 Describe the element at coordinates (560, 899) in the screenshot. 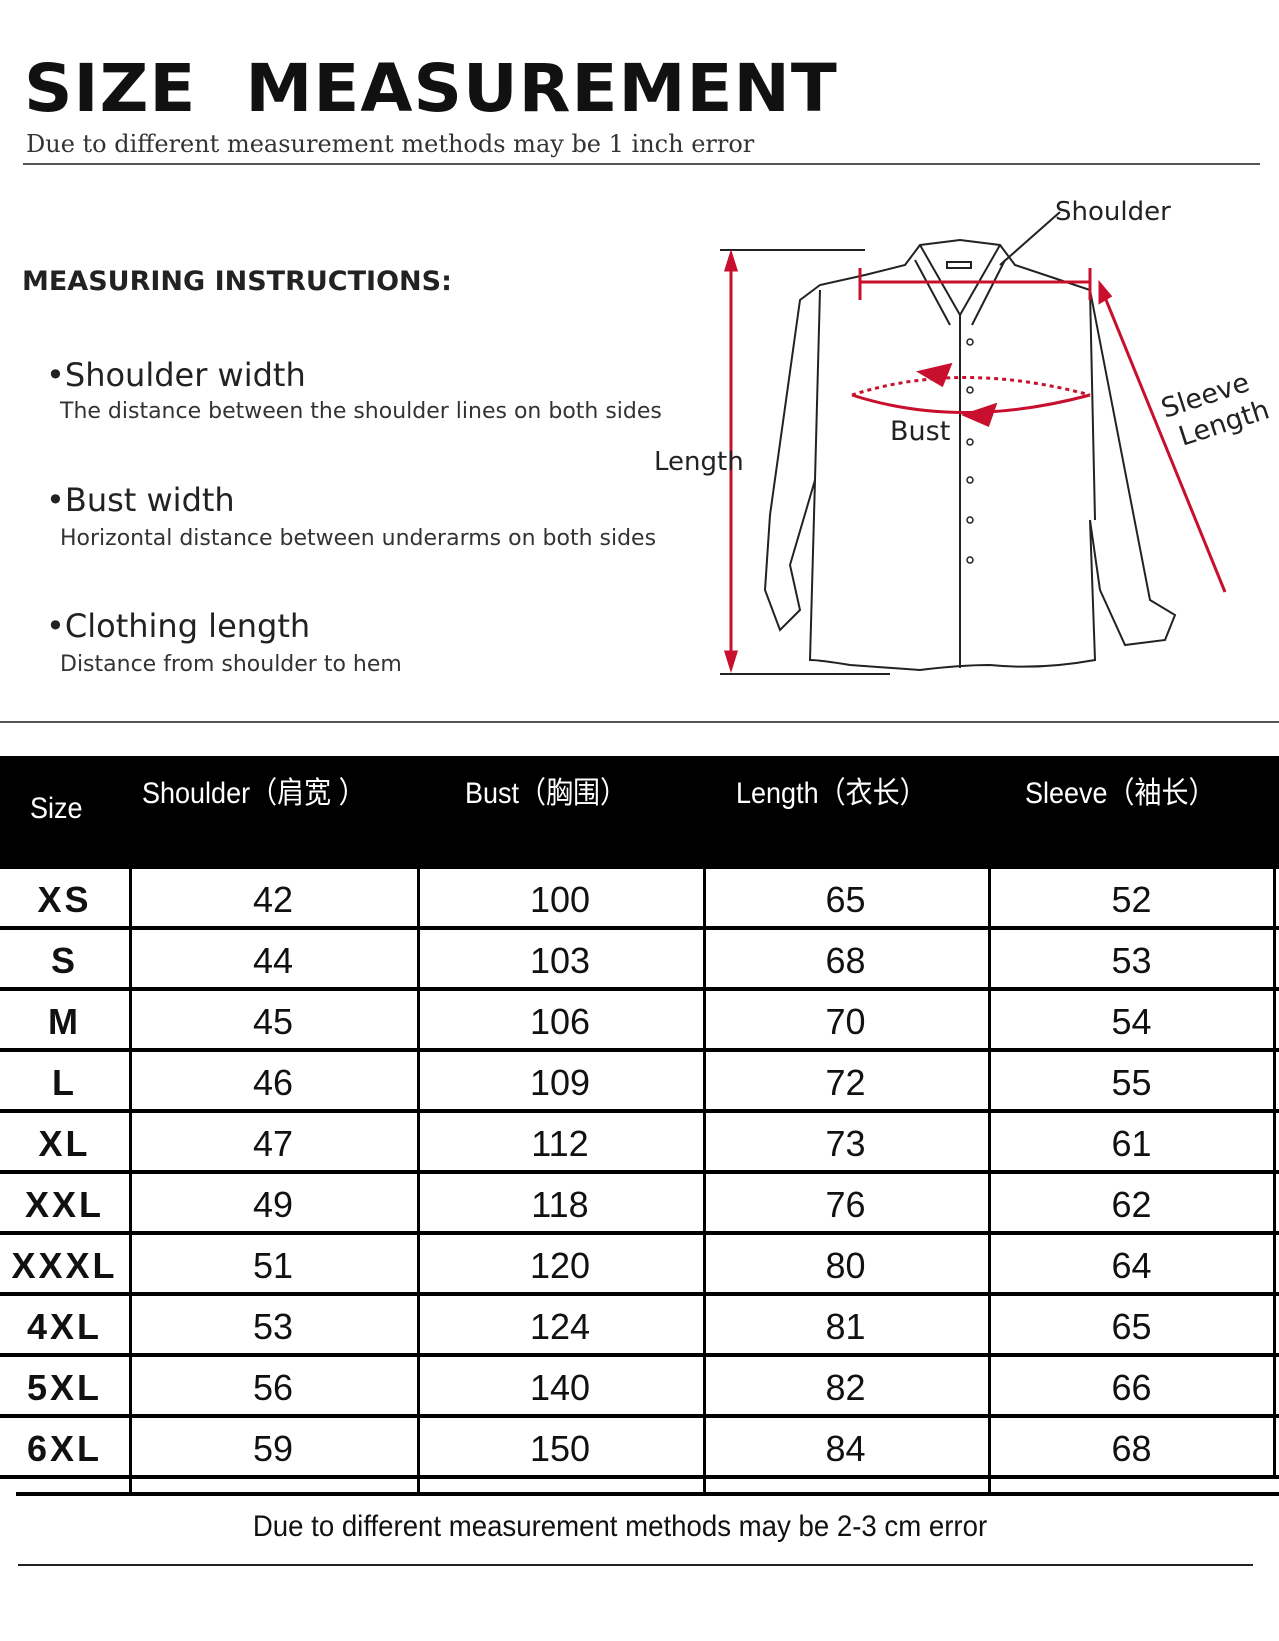

I see `value-cell: 100` at that location.